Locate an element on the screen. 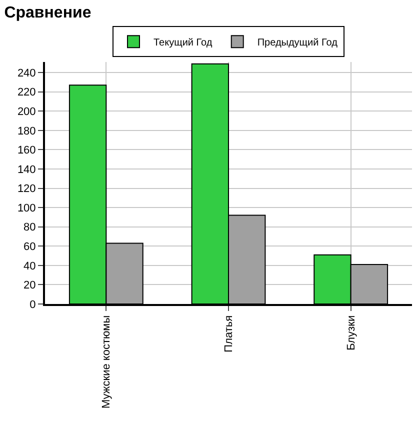 Image resolution: width=420 pixels, height=424 pixels. y-tick-label: 20 is located at coordinates (30, 286).